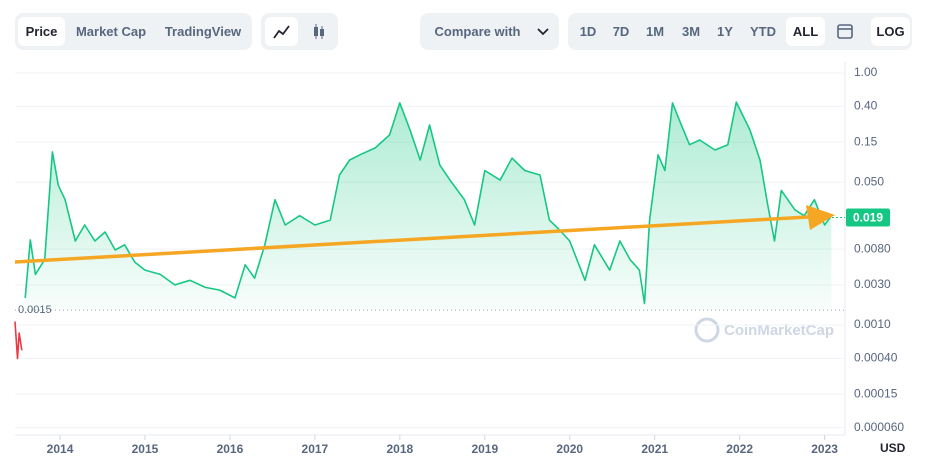 This screenshot has width=927, height=463. Describe the element at coordinates (876, 358) in the screenshot. I see `y-tick-label: 0.00040` at that location.